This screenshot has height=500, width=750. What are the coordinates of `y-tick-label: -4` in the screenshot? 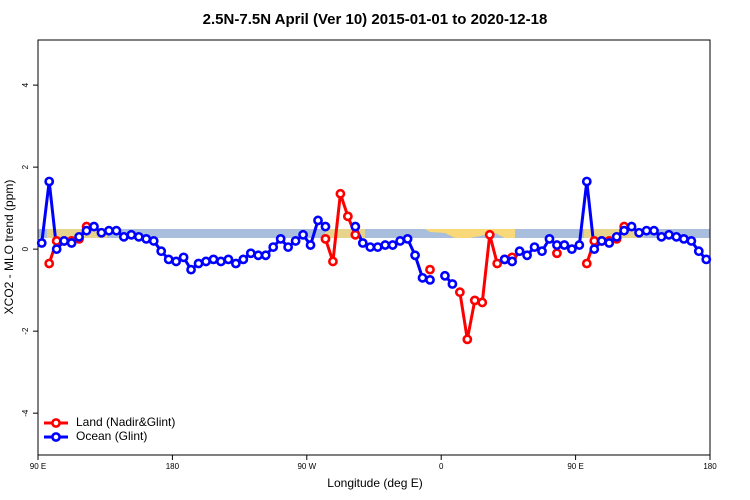 It's located at (25, 413).